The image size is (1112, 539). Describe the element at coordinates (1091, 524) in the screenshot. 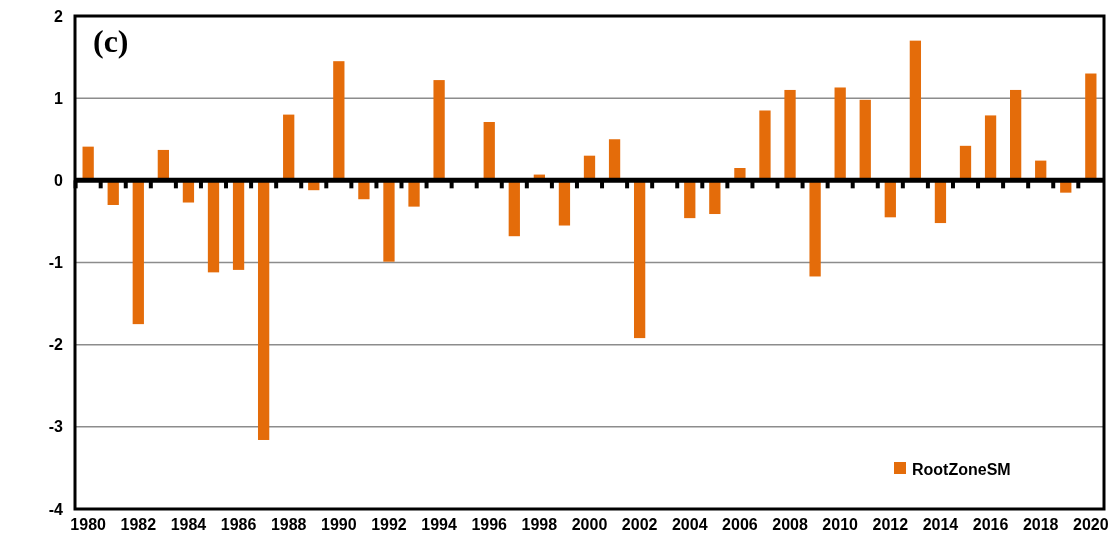

I see `x-tick-label: 2020` at that location.